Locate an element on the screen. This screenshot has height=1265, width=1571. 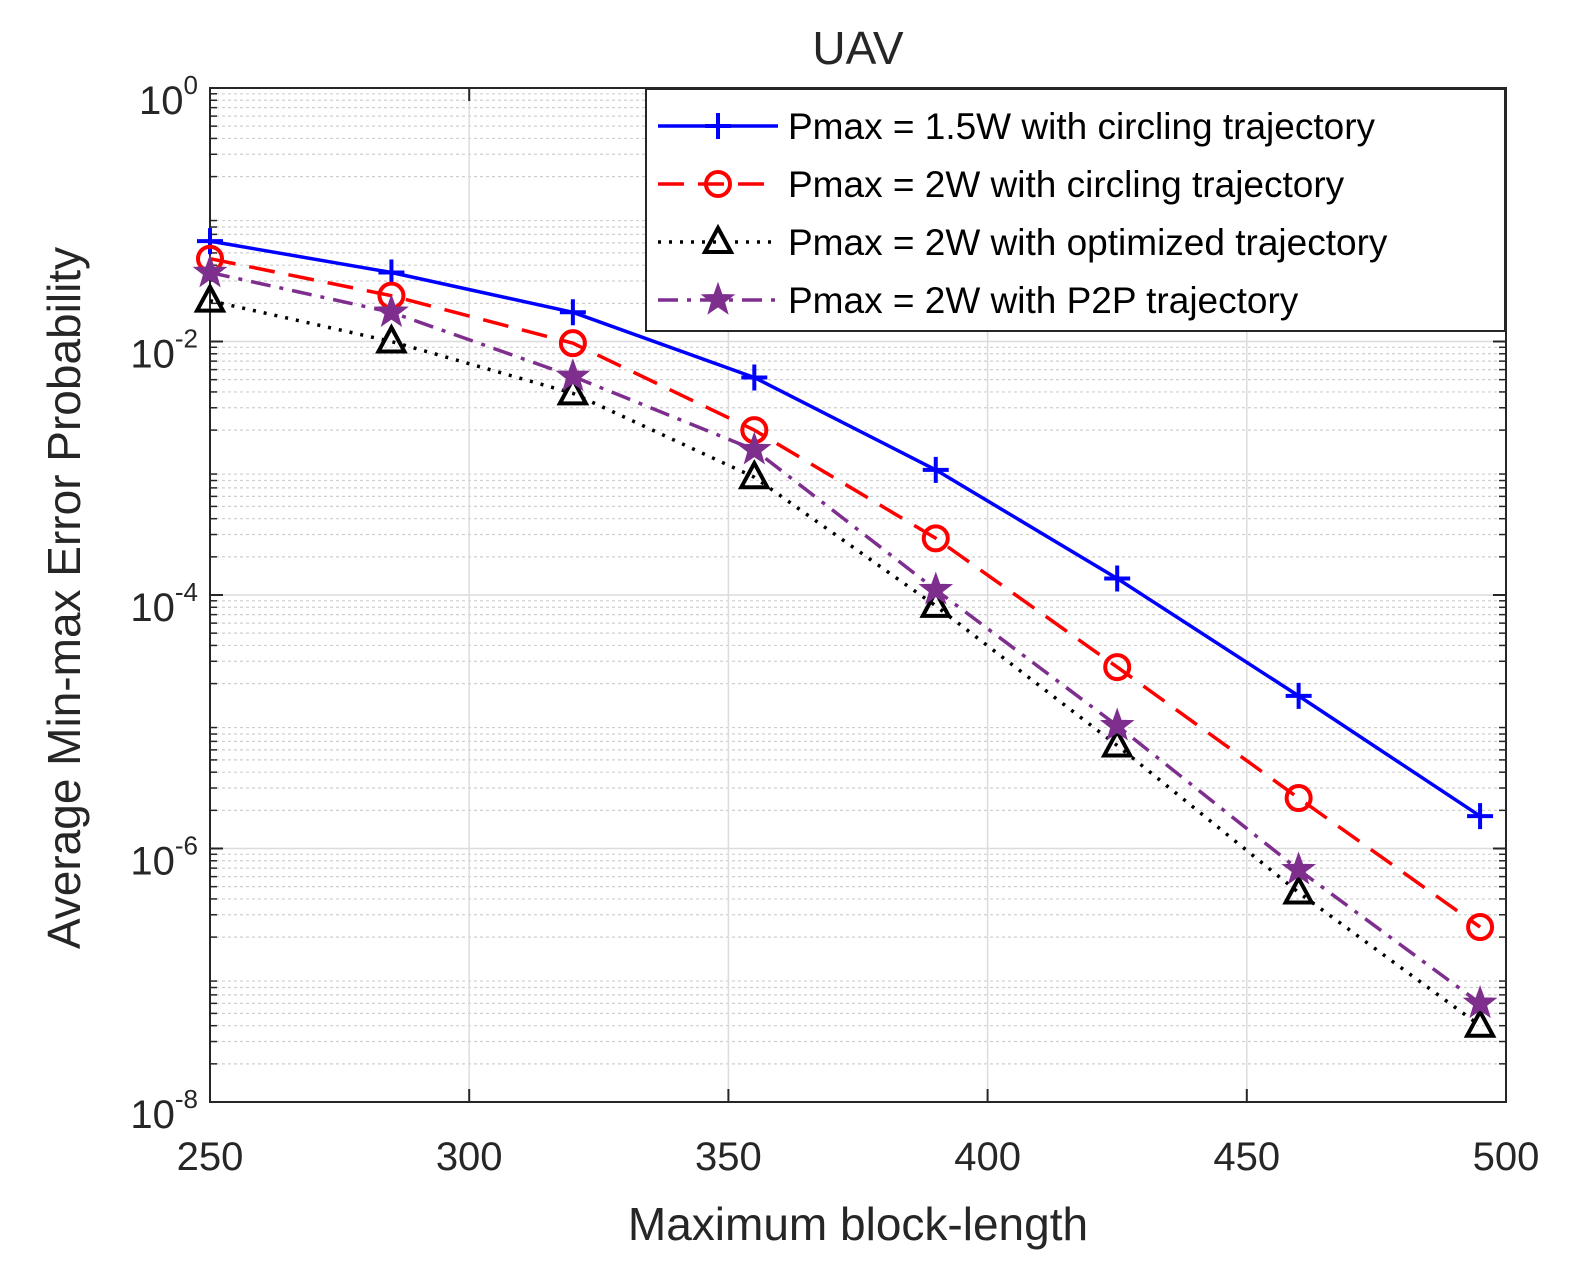
legend-box is located at coordinates (1075, 210).